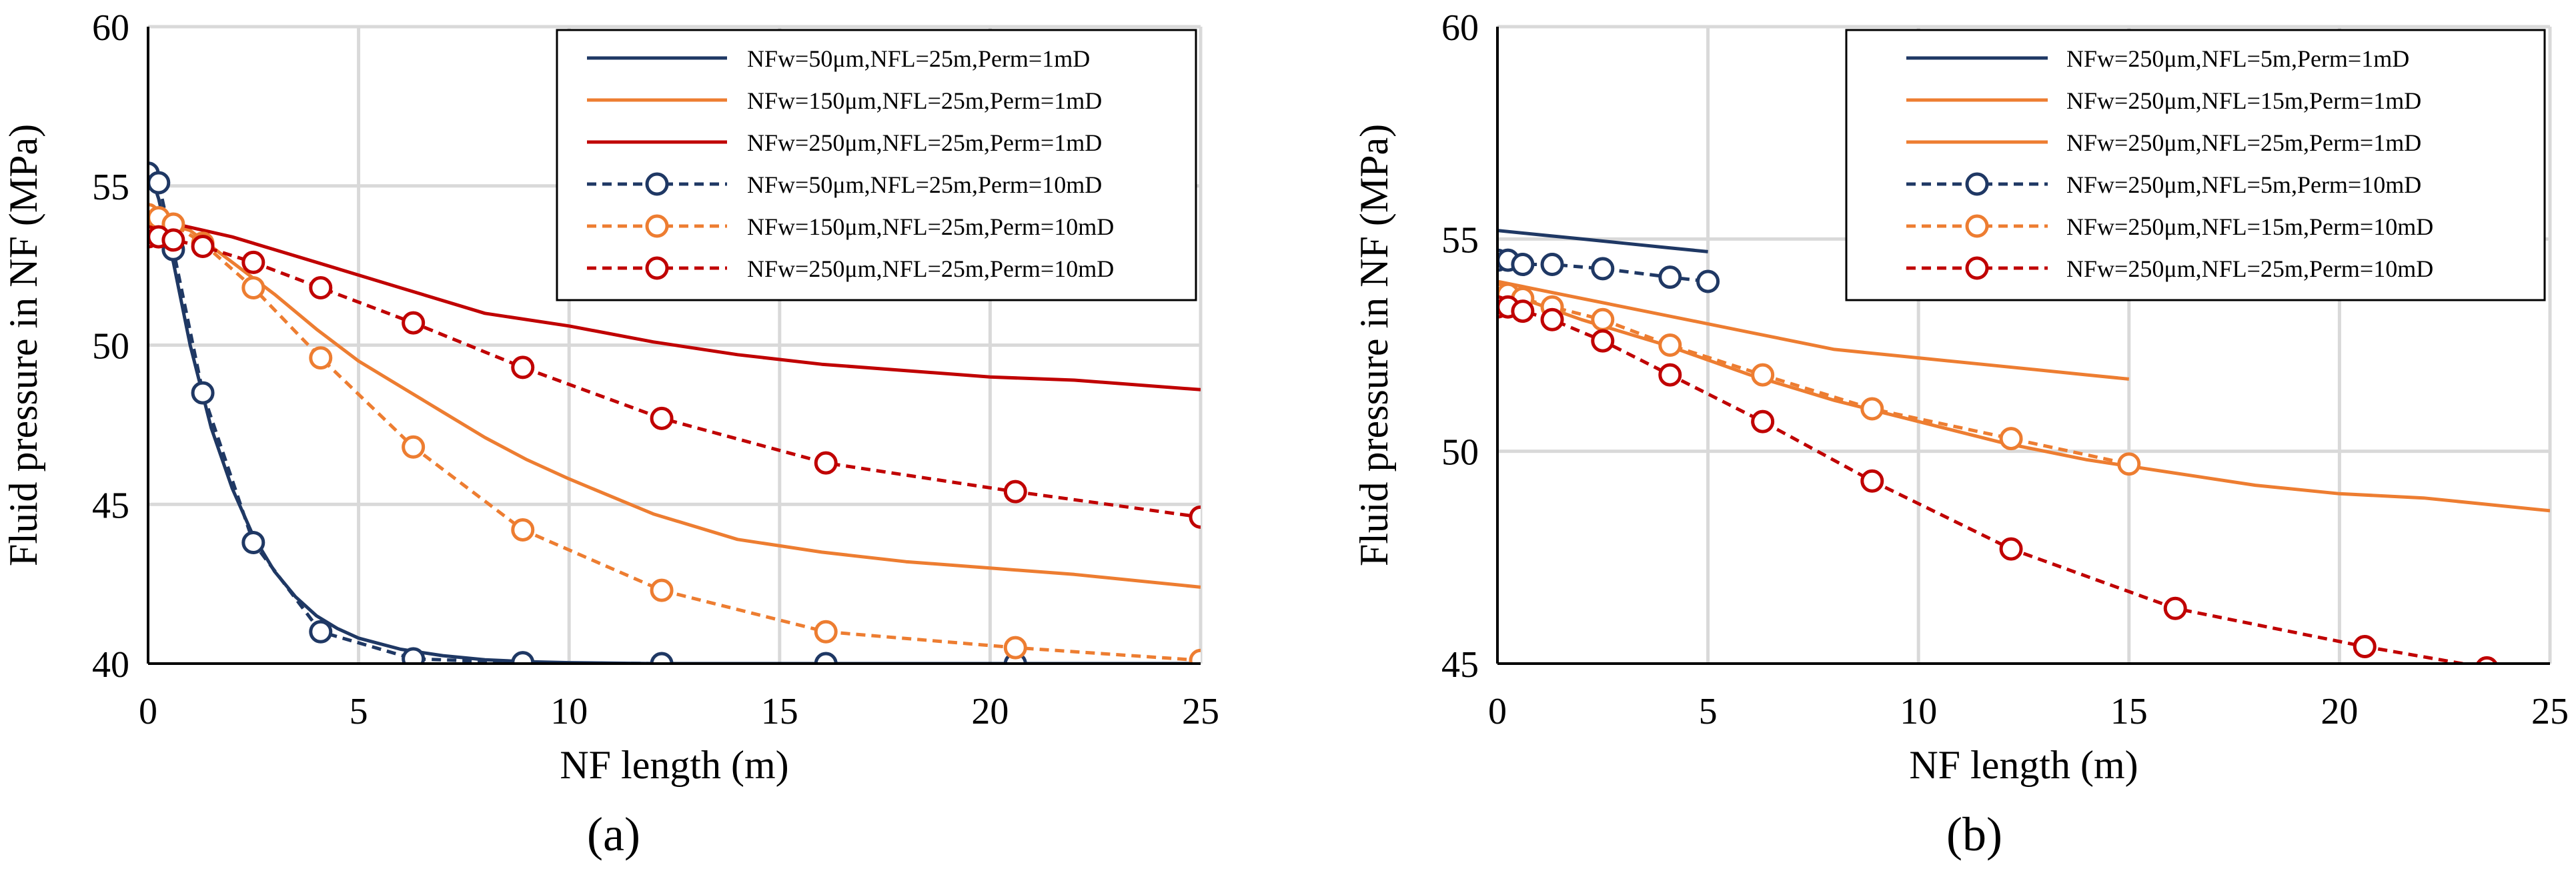  What do you see at coordinates (2237, 58) in the screenshot?
I see `legend-entry-label: NFw=250μm,NFL=5m,Perm=1mD` at bounding box center [2237, 58].